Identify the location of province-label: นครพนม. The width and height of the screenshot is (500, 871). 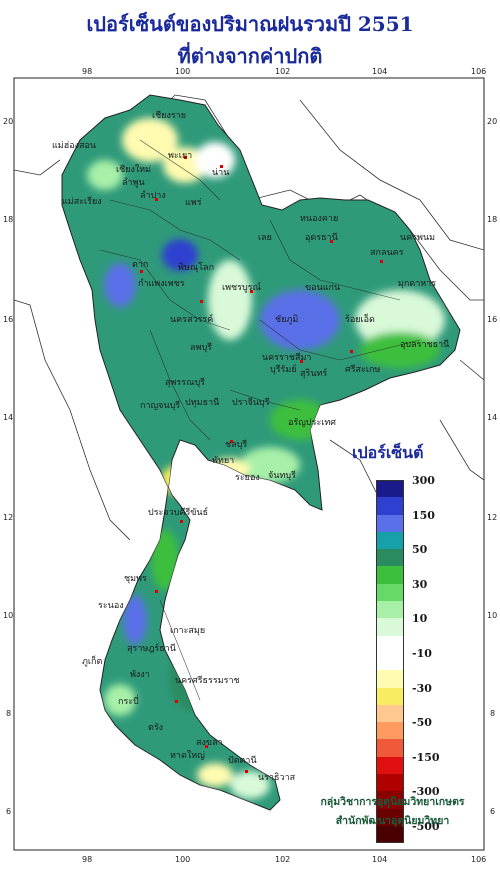
(417, 238).